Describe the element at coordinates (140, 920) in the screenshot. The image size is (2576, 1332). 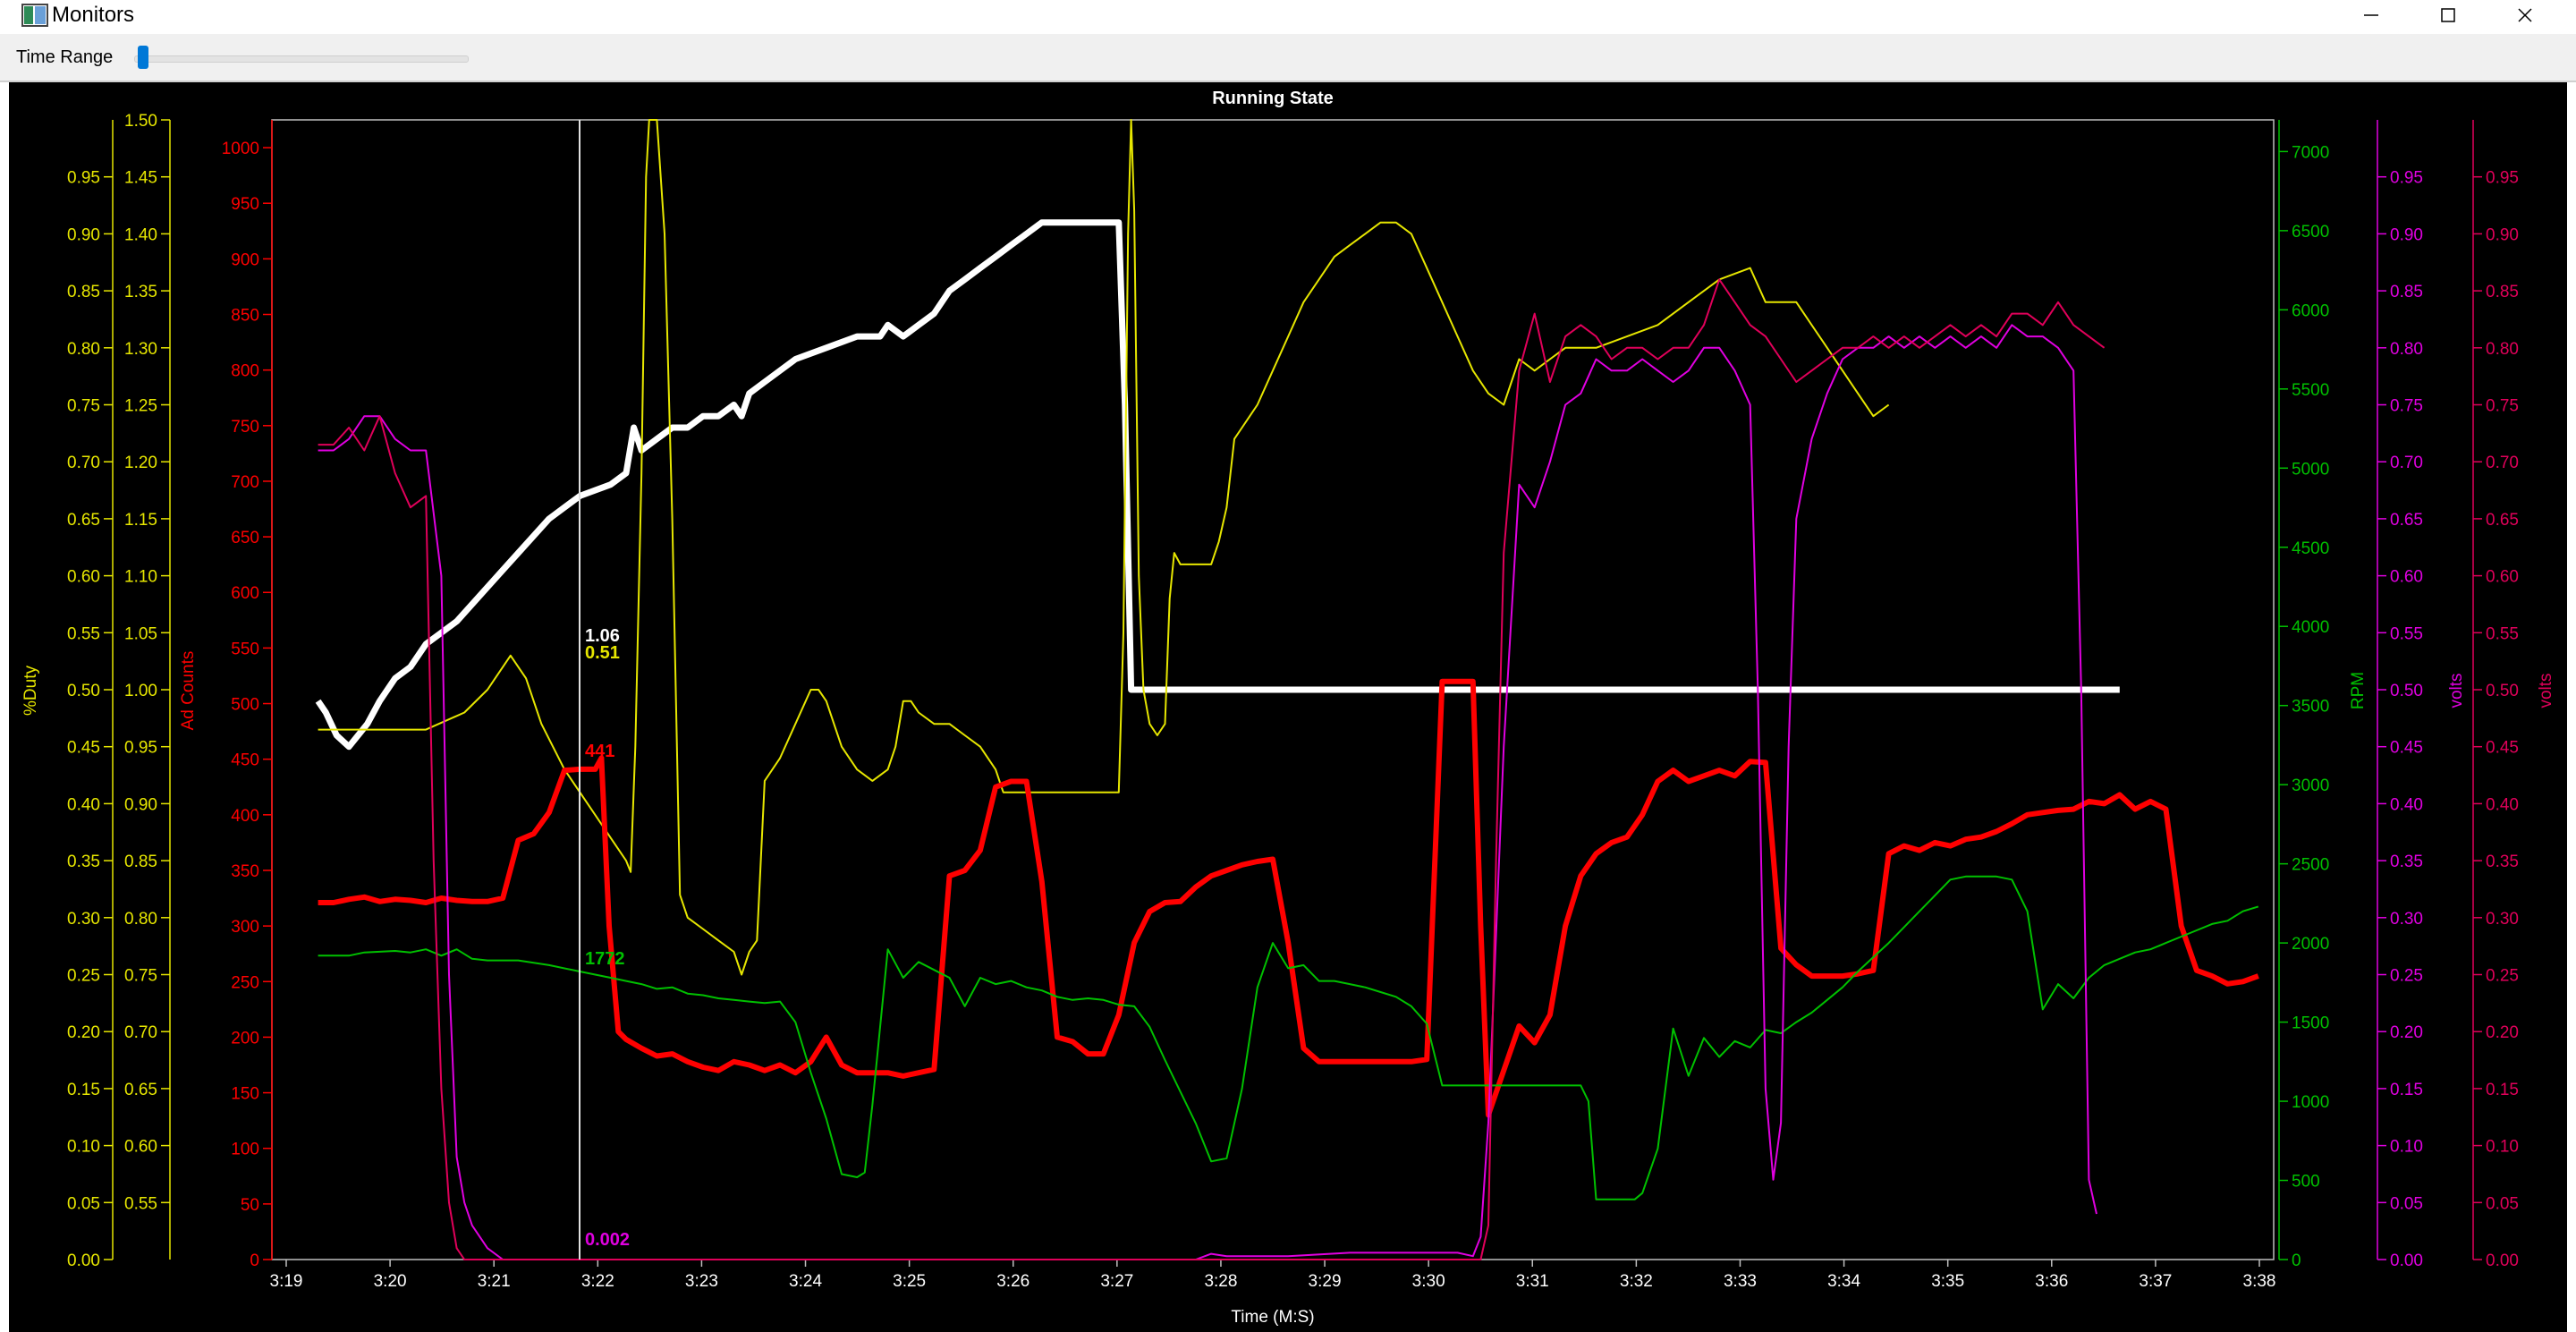
I see `white-tick-label: 0.80` at that location.